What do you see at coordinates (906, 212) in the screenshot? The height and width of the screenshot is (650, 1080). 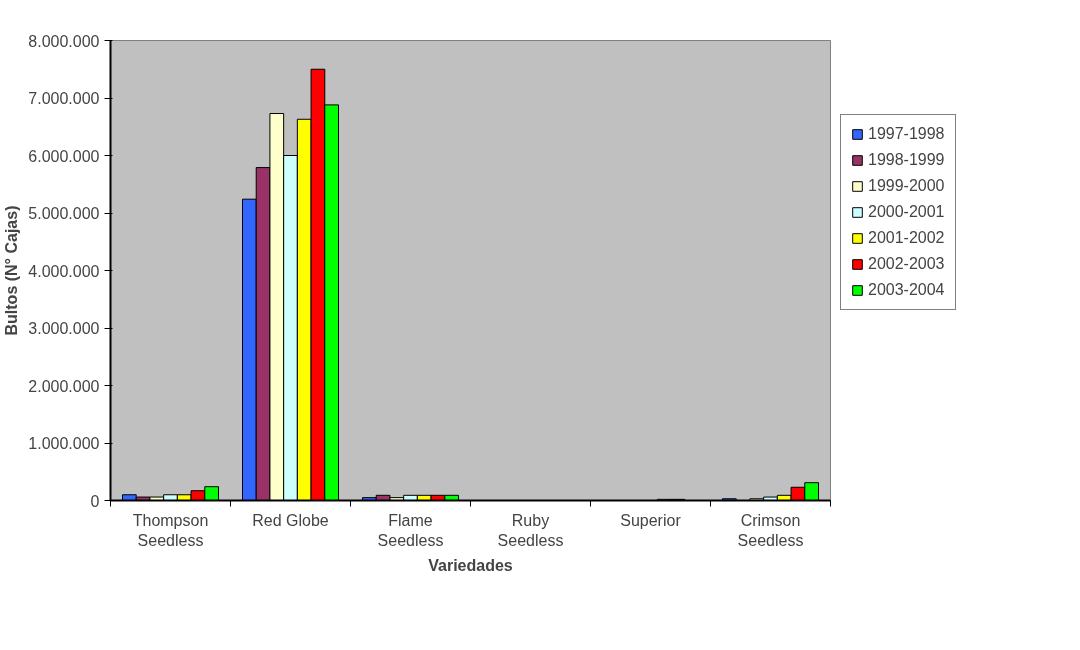 I see `legend-label: 2000-2001` at bounding box center [906, 212].